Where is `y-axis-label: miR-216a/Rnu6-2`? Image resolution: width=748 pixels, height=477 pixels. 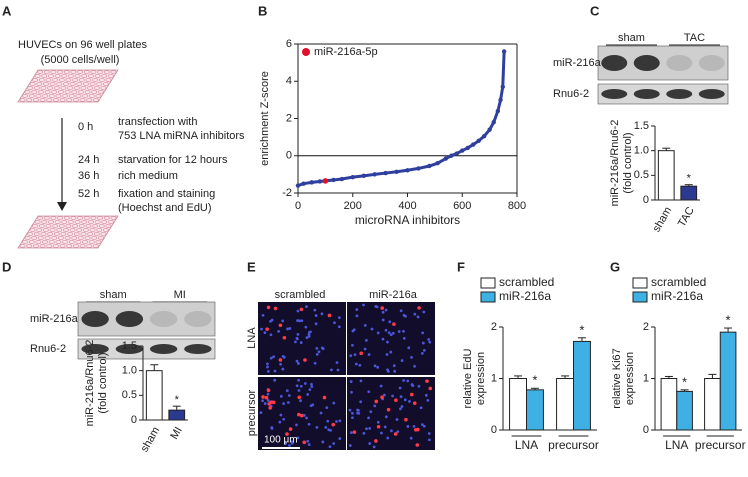 y-axis-label: miR-216a/Rnu6-2 is located at coordinates (615, 163).